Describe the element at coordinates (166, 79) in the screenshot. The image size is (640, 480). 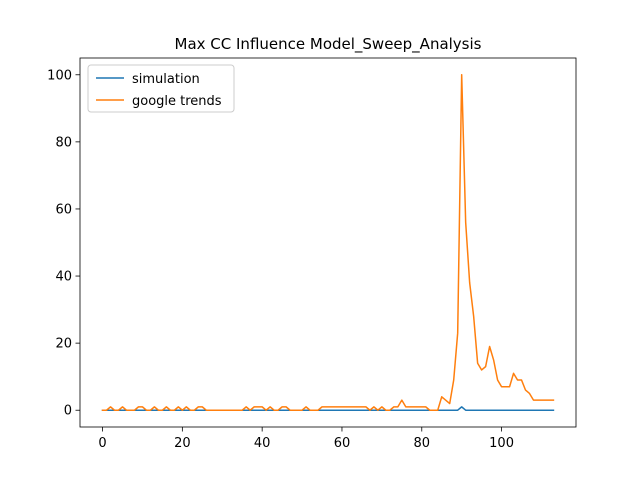
I see `legend-label: simulation` at that location.